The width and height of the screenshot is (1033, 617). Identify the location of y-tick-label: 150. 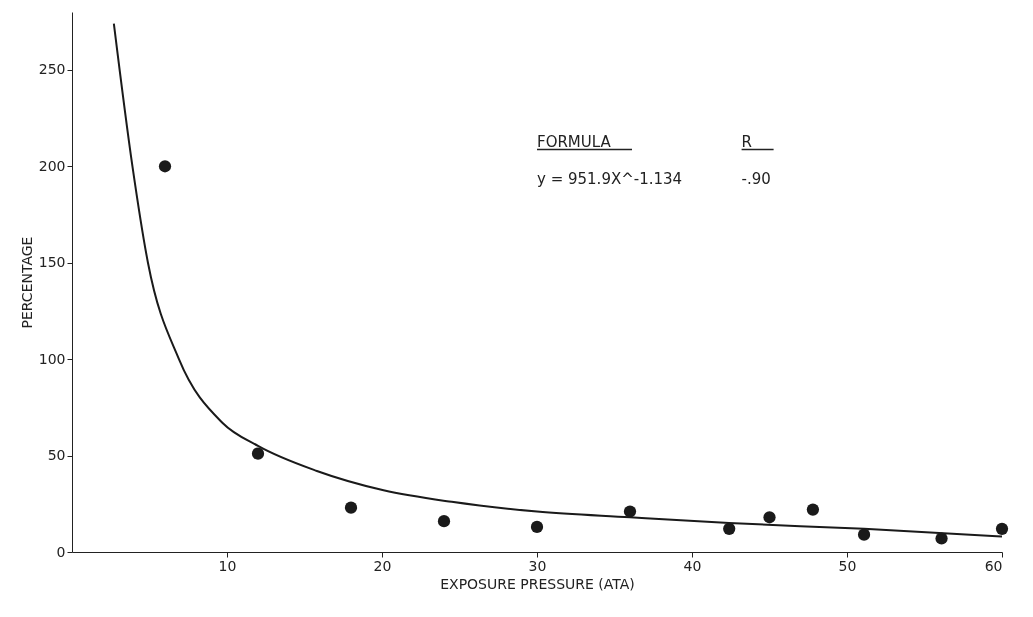
(52, 262).